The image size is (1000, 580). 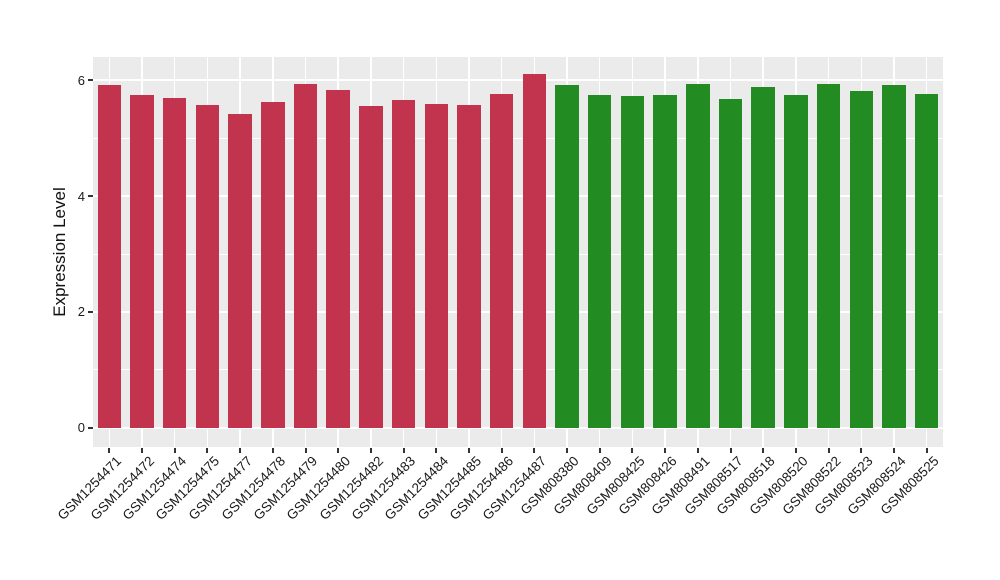 I want to click on y-tick-label: 2, so click(x=81, y=312).